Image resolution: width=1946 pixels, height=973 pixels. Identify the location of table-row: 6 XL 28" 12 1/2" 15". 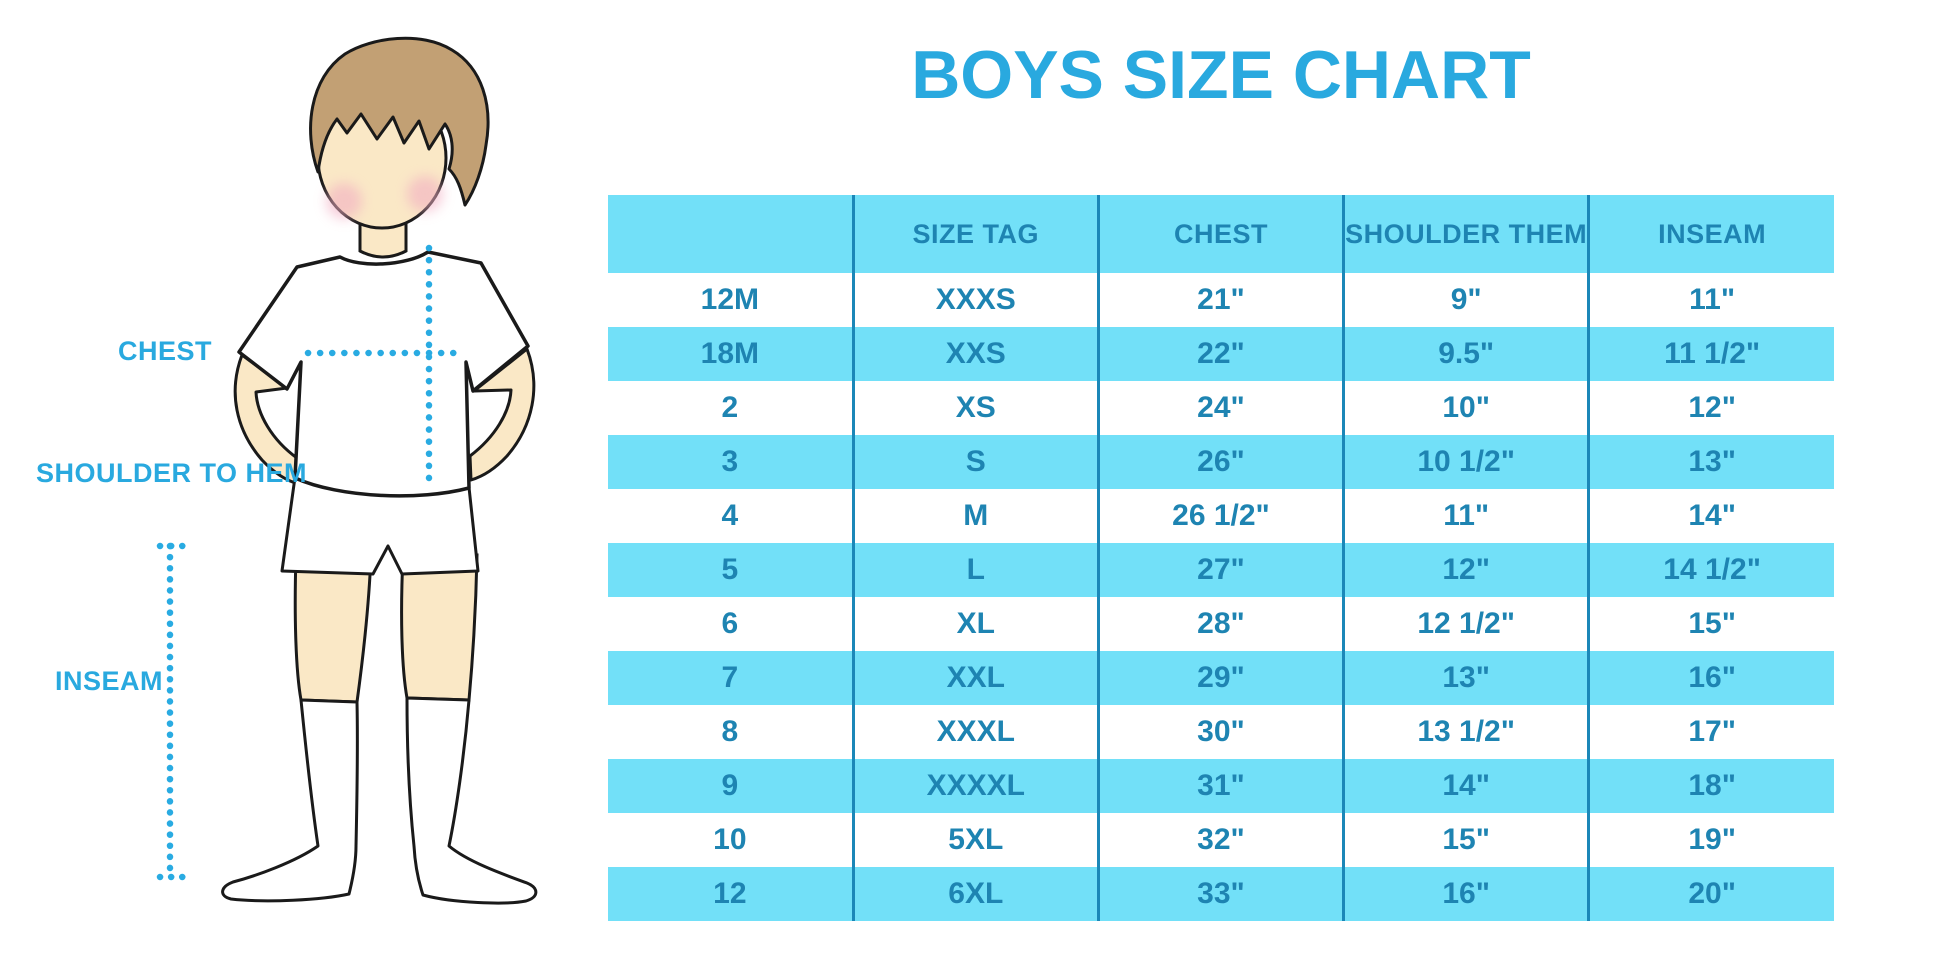
(1221, 624).